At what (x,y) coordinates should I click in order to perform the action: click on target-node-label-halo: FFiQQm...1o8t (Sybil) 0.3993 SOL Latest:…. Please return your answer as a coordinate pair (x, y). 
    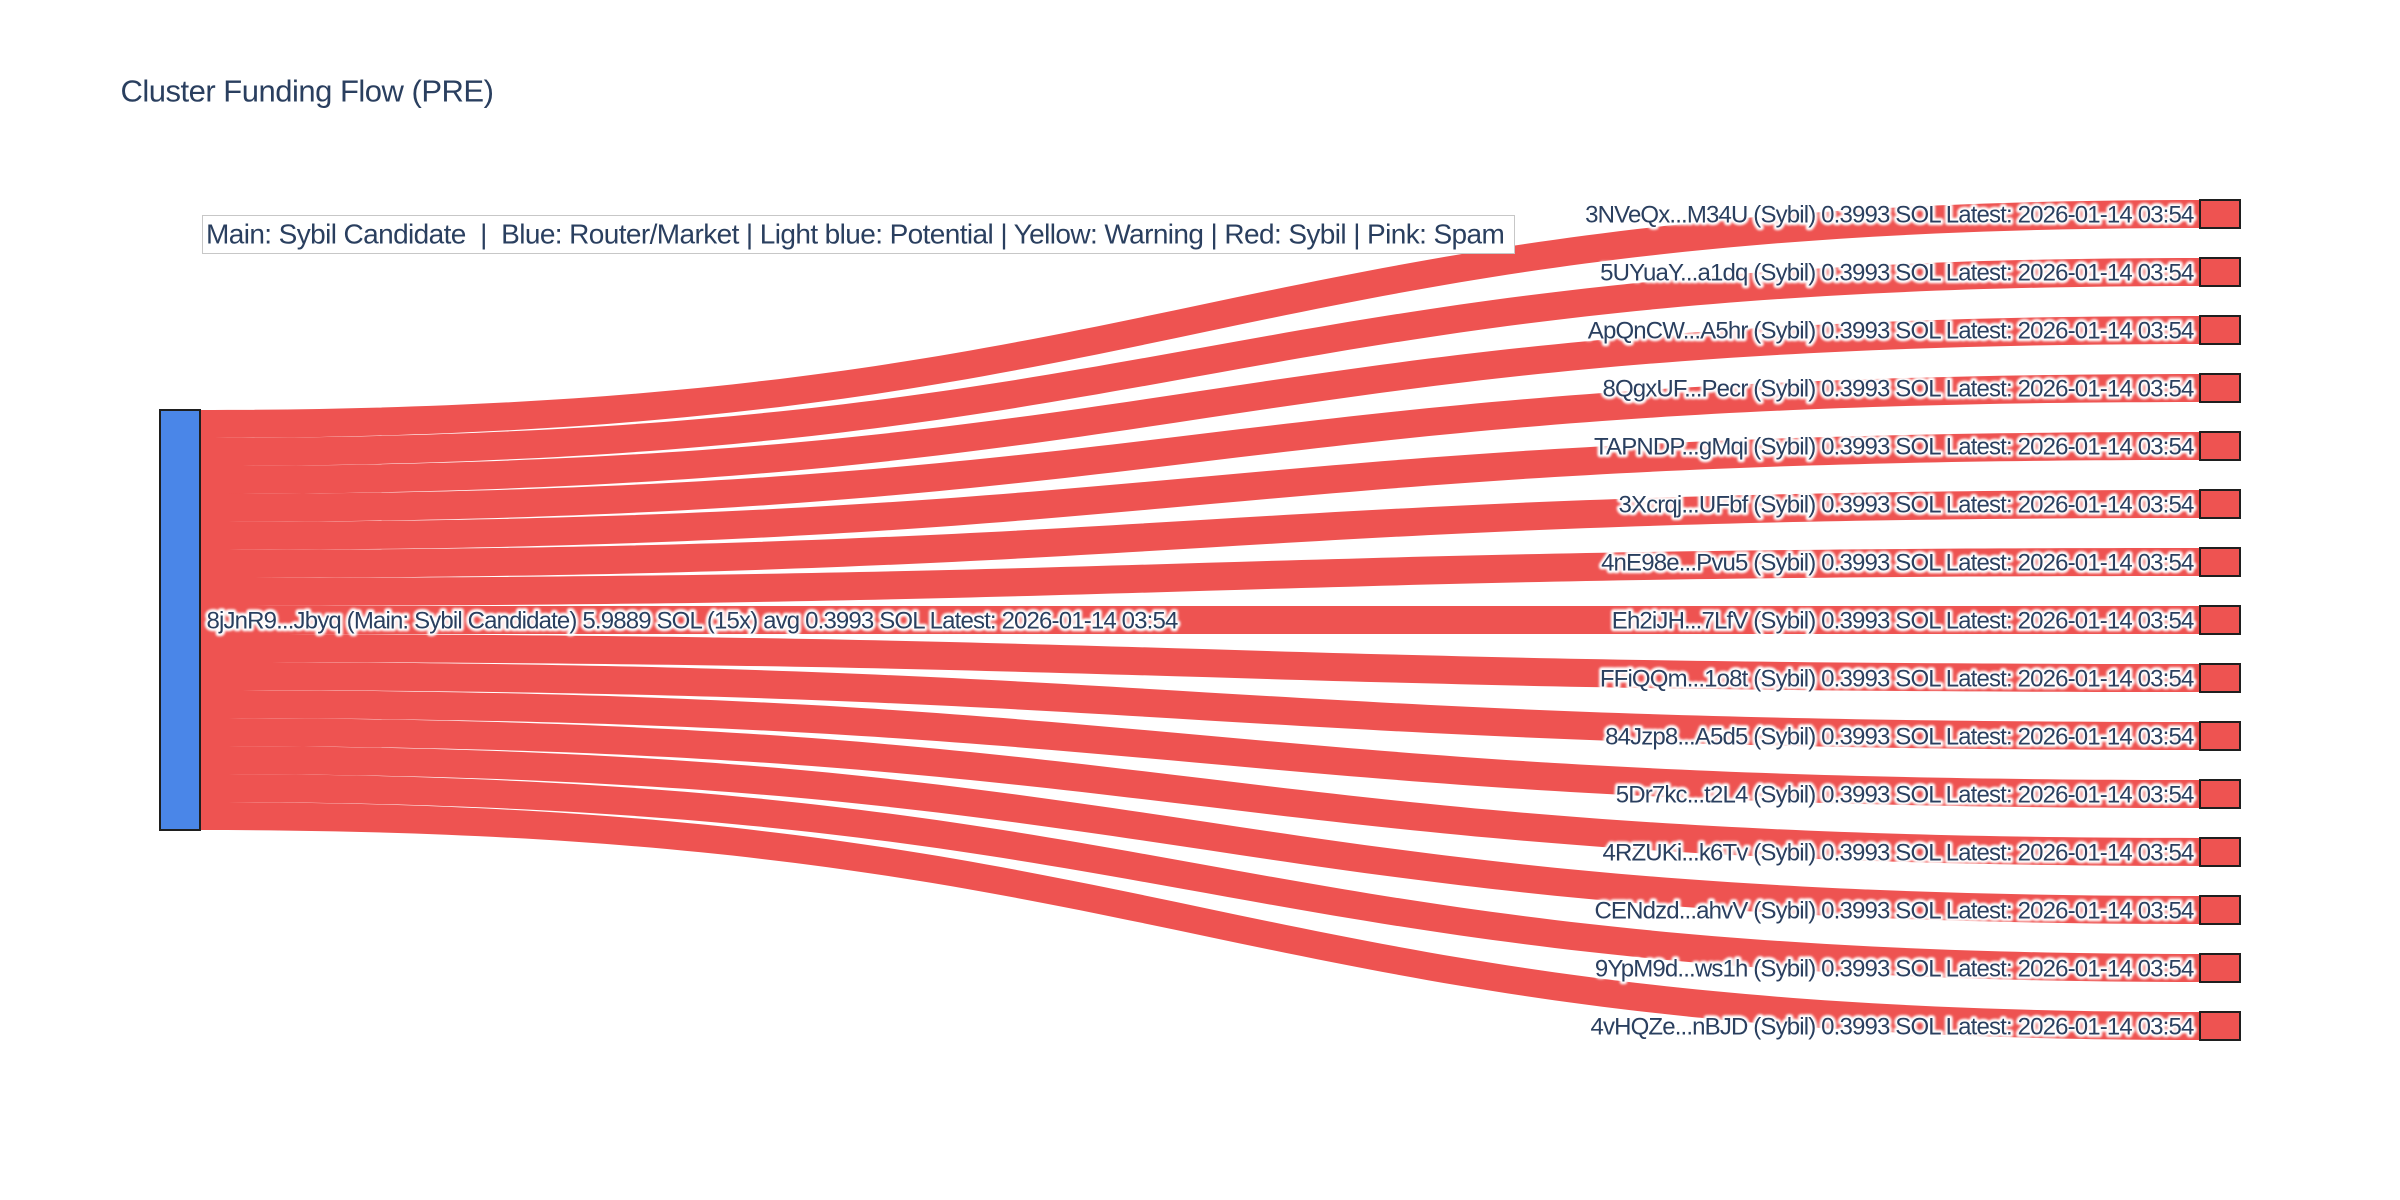
    Looking at the image, I should click on (1897, 678).